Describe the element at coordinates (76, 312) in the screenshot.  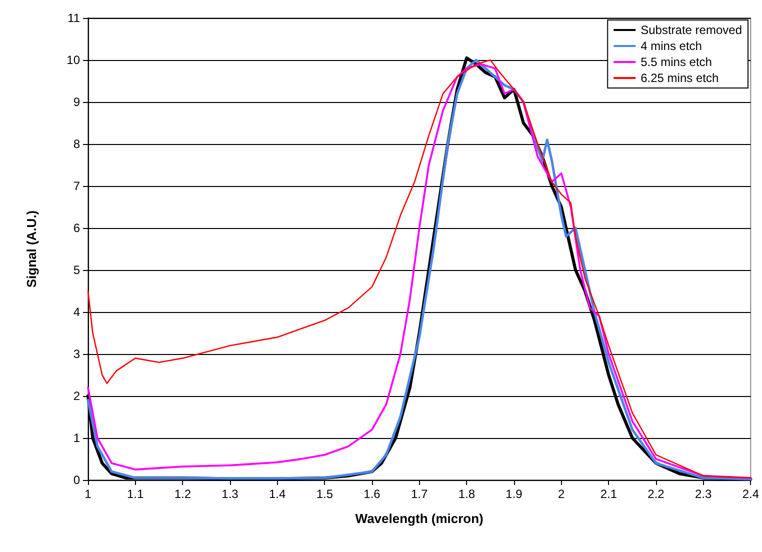
I see `y-tick-label: 4` at that location.